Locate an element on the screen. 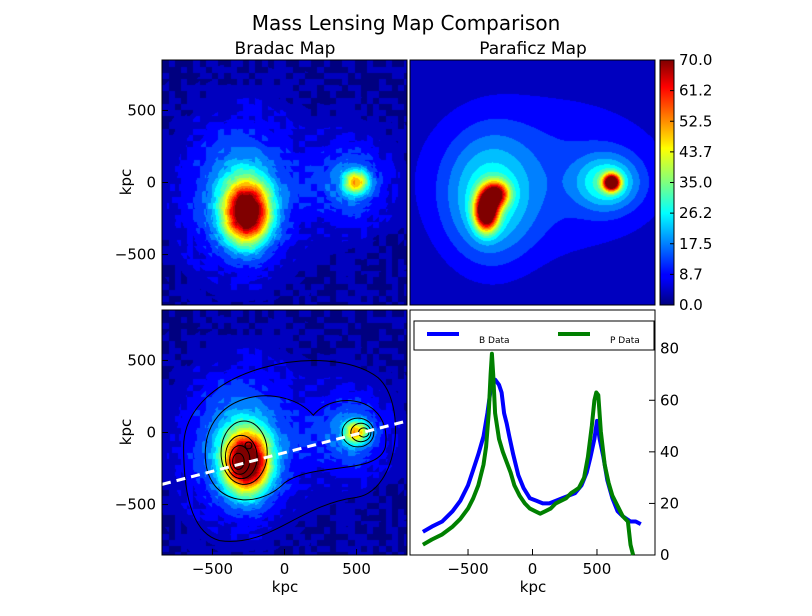  colorbar-tick-label: 52.5 is located at coordinates (695, 121).